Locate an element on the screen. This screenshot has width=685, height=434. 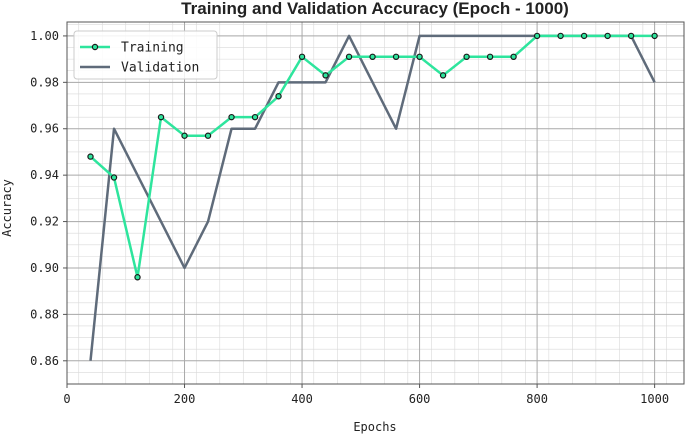
x-tick-label: 600 is located at coordinates (420, 399).